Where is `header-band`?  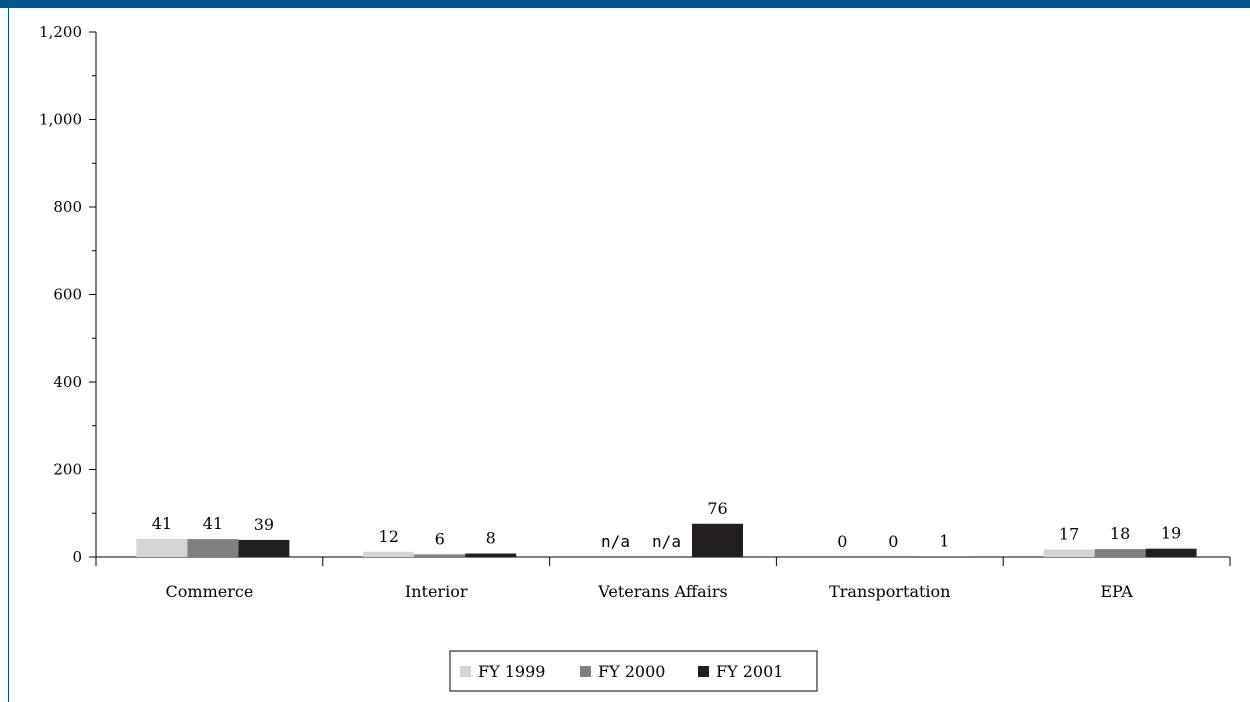
header-band is located at coordinates (625, 4).